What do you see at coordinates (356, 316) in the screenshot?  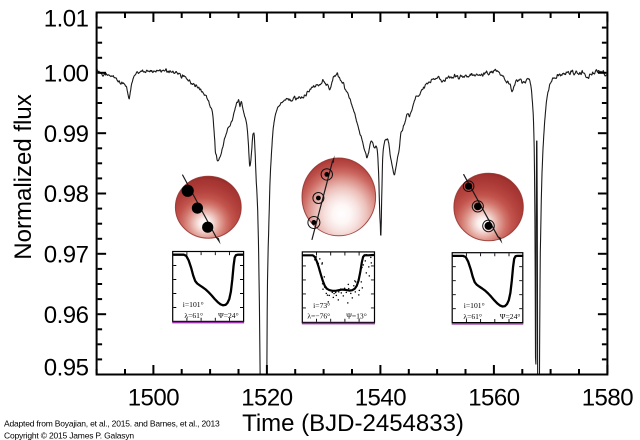 I see `svg-text: Ψ=13°` at bounding box center [356, 316].